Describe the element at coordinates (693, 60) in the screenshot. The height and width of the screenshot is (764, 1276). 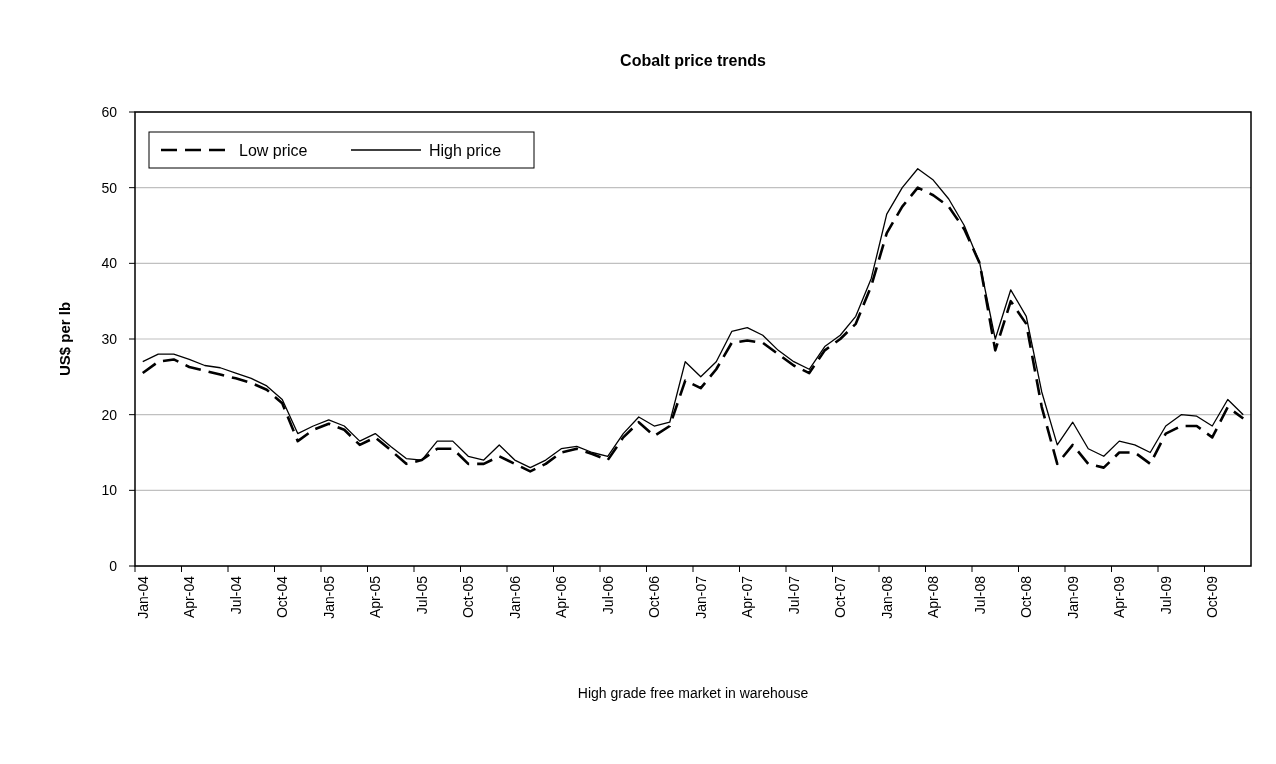
I see `chart-title: Cobalt price trends` at that location.